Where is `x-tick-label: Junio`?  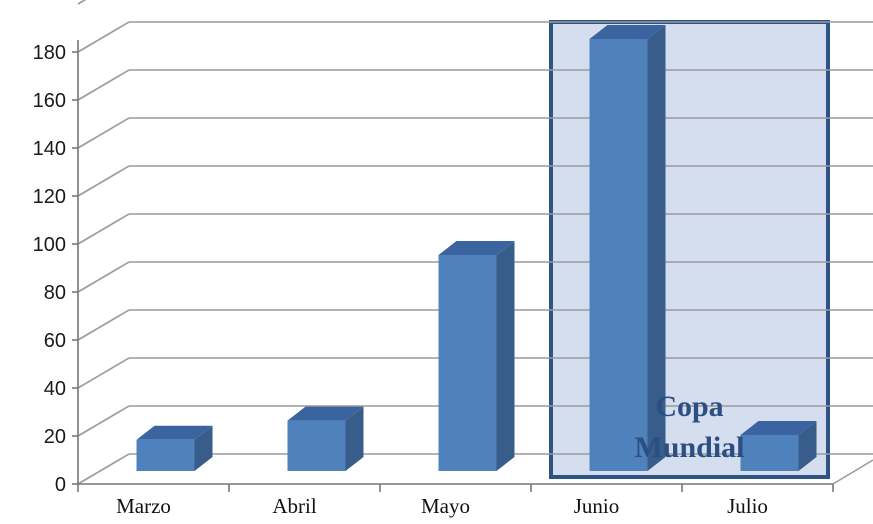
x-tick-label: Junio is located at coordinates (597, 506).